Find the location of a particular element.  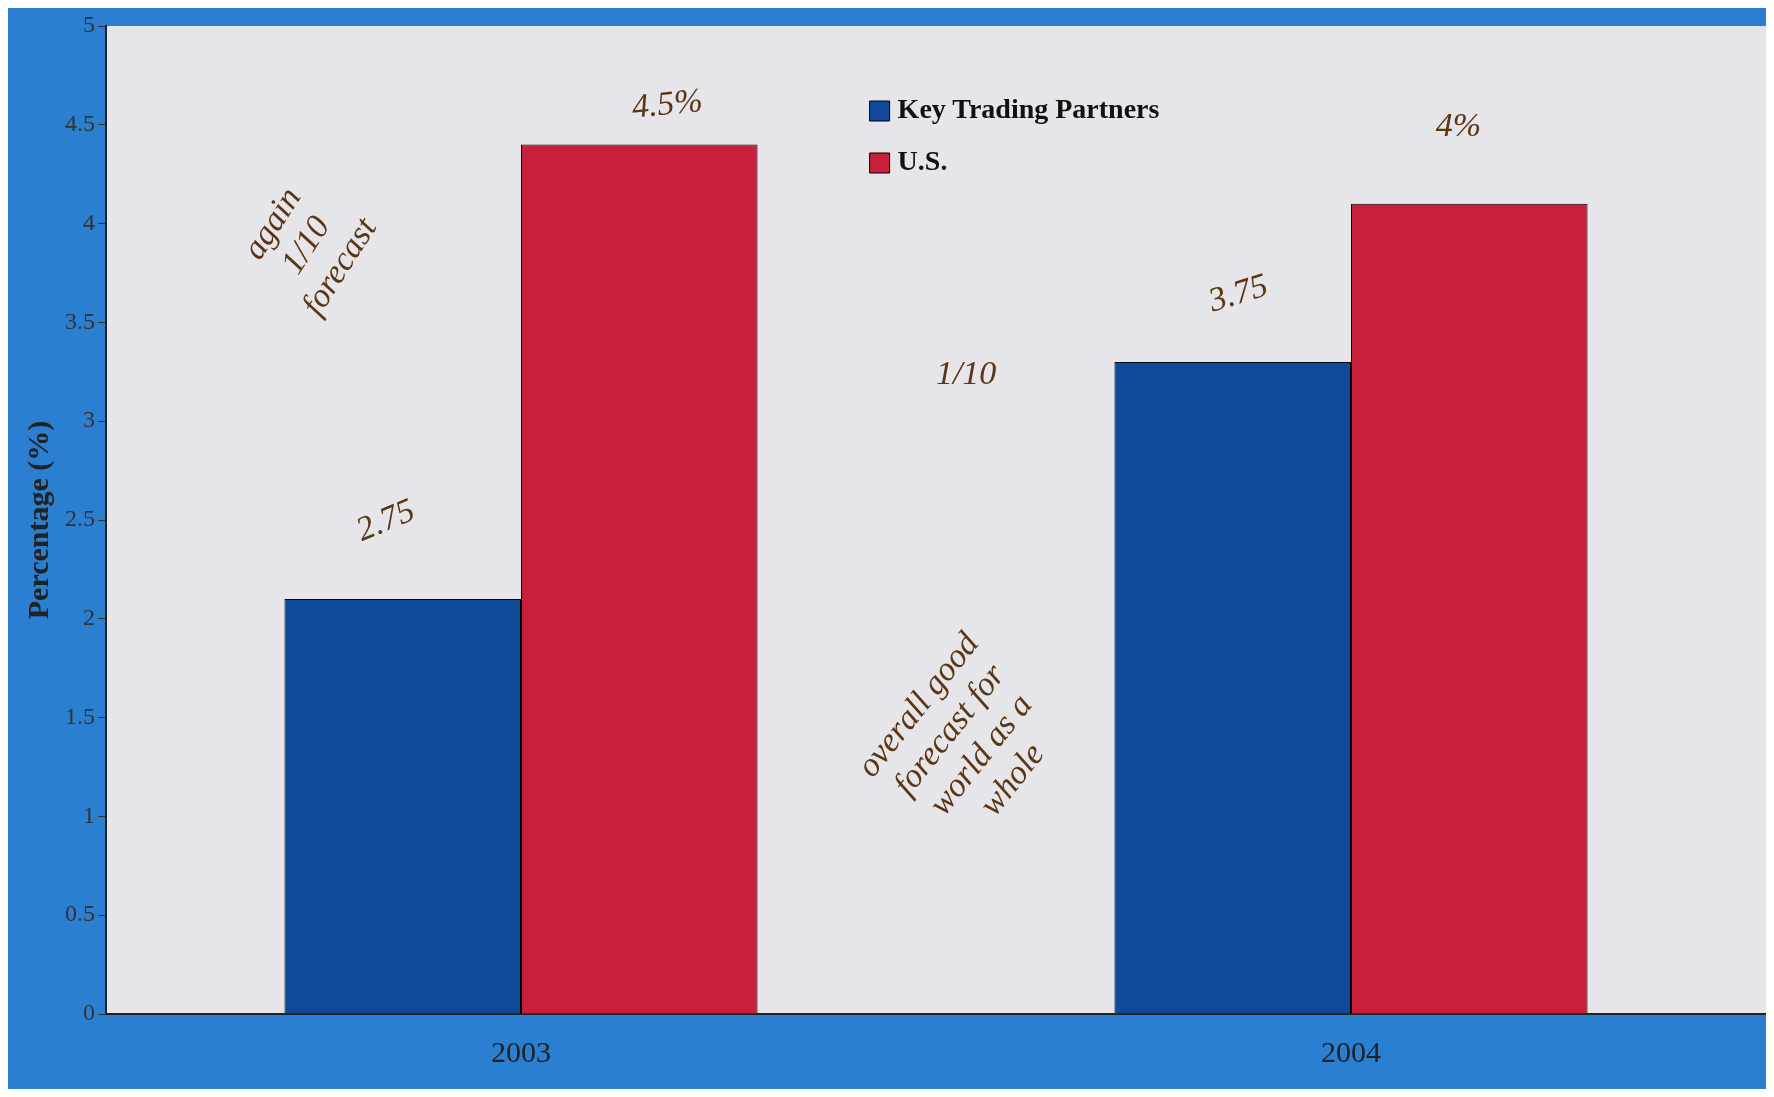

legend-label: U.S. is located at coordinates (922, 161).